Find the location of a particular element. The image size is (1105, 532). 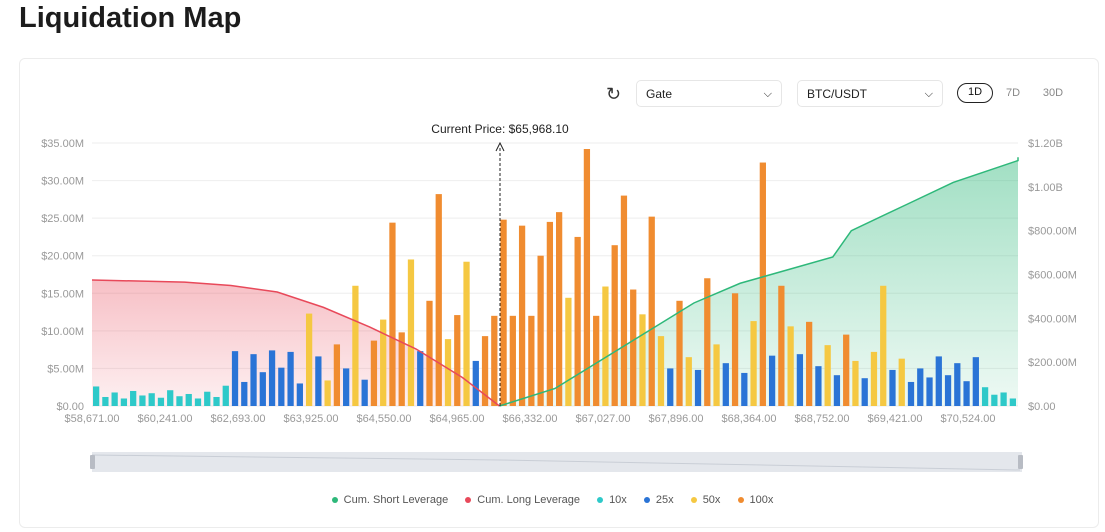

legend-long: Cum. Long Leverage is located at coordinates (522, 500).